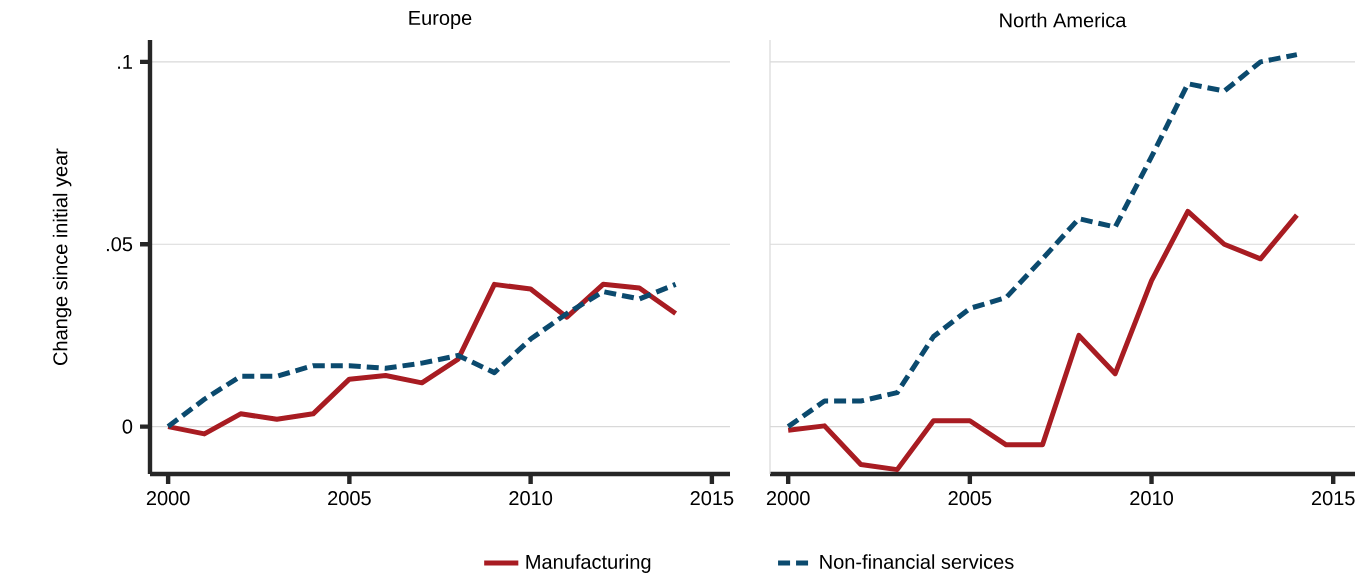 Image resolution: width=1361 pixels, height=579 pixels. Describe the element at coordinates (62, 256) in the screenshot. I see `y-axis-title: Change since initial year` at that location.